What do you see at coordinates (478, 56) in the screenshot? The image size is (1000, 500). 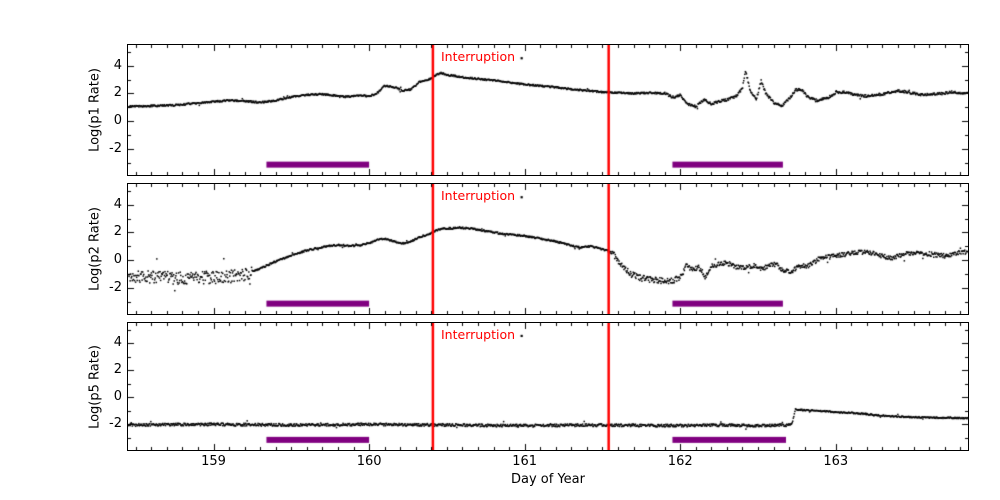 I see `p1-interruption-annotation: Interruption` at bounding box center [478, 56].